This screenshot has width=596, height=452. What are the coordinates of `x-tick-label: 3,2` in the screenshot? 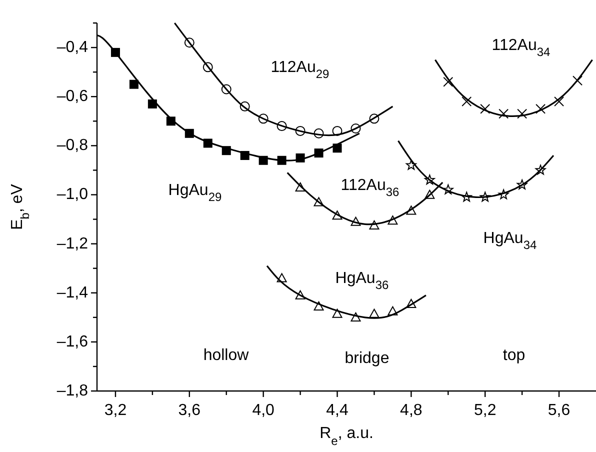 It's located at (115, 410).